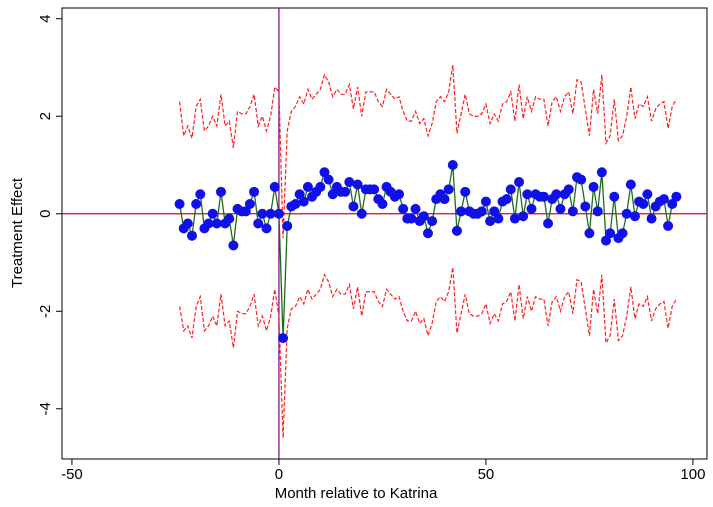 The image size is (713, 507). I want to click on y-tick-label: 0, so click(45, 214).